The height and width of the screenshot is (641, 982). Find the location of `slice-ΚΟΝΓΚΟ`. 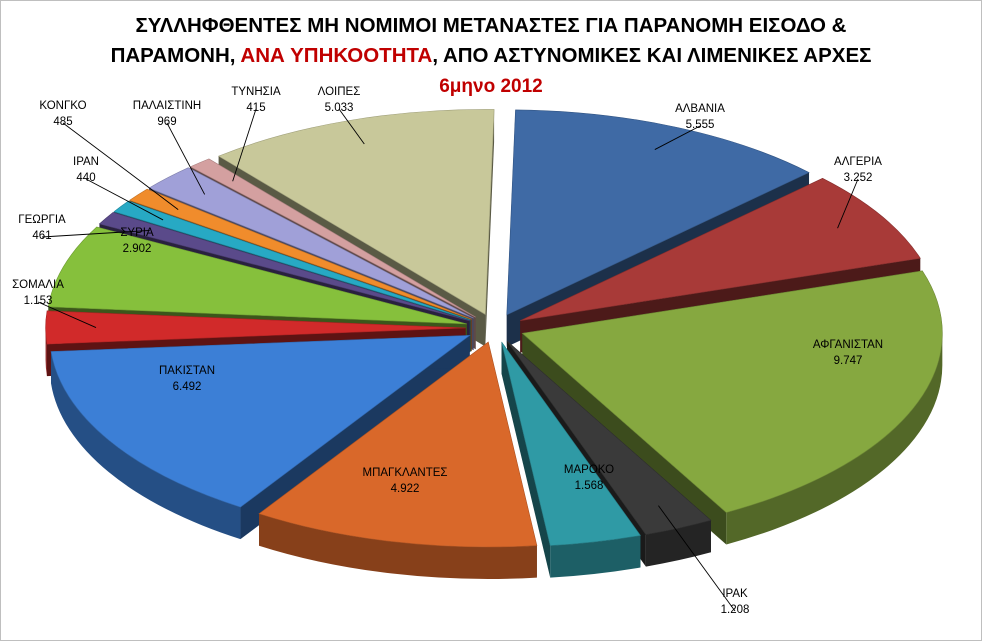

slice-ΚΟΝΓΚΟ is located at coordinates (300, 254).